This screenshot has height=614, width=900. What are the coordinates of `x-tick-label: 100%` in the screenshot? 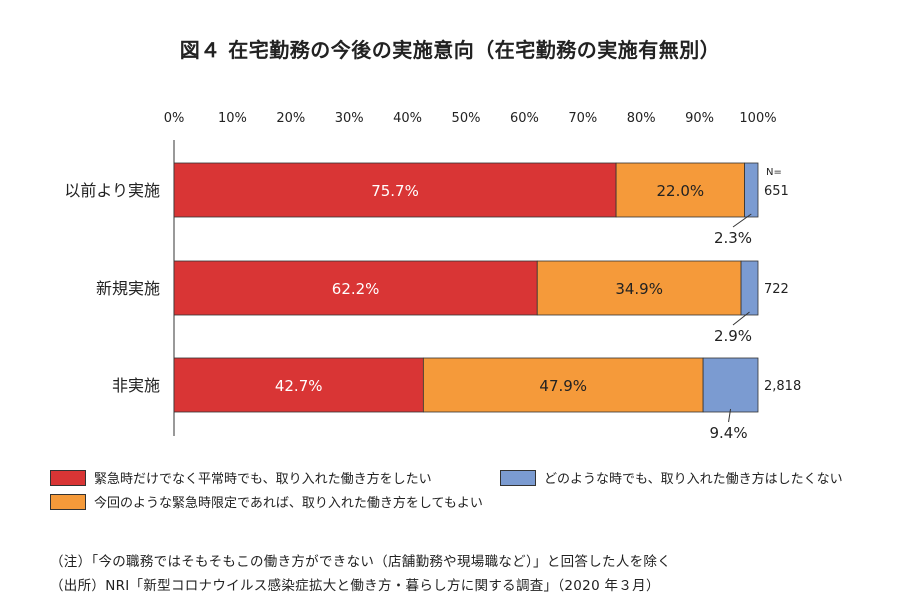 It's located at (757, 118).